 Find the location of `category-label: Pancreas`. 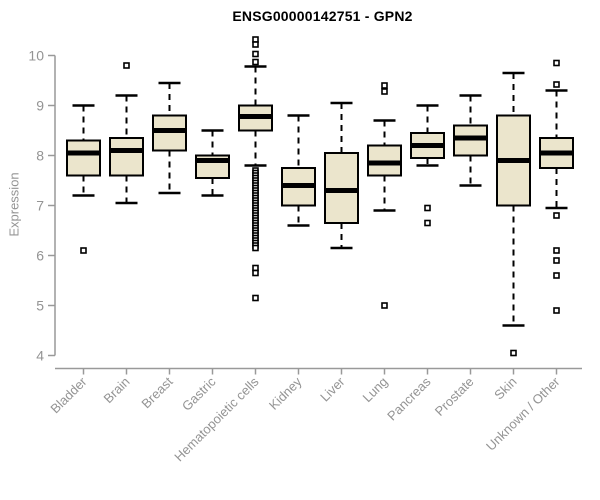

category-label: Pancreas is located at coordinates (409, 399).